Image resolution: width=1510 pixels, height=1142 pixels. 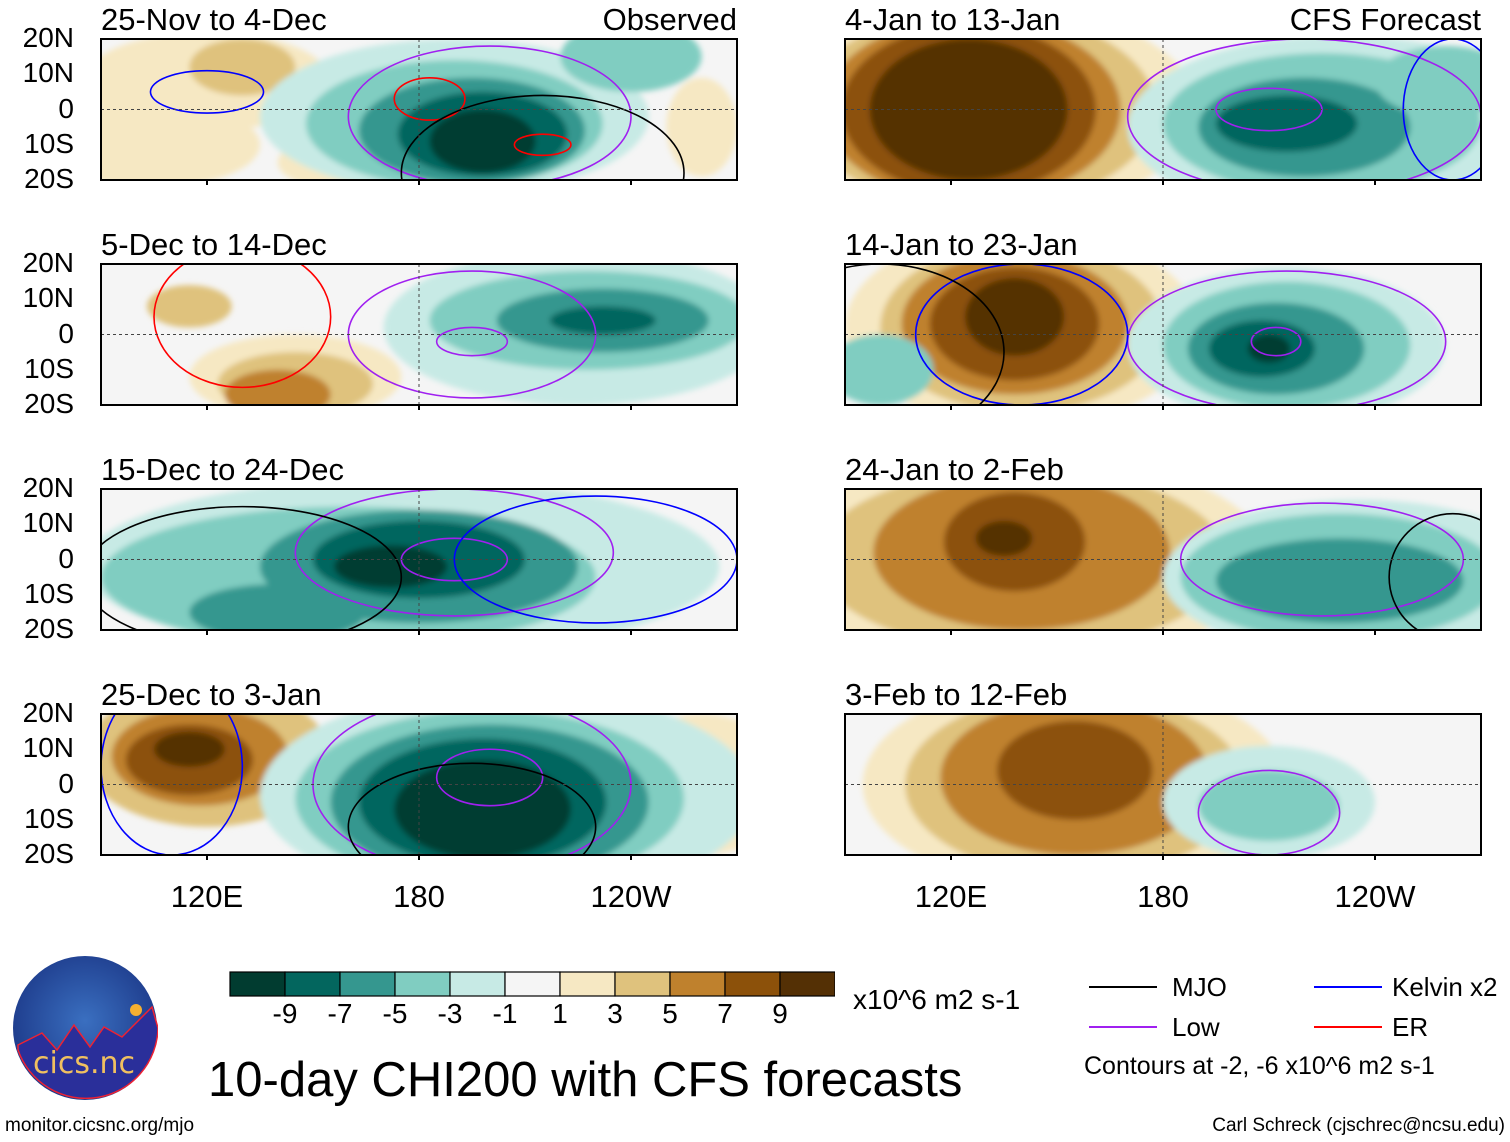 What do you see at coordinates (1385, 19) in the screenshot?
I see `panel-source-label: CFS Forecast` at bounding box center [1385, 19].